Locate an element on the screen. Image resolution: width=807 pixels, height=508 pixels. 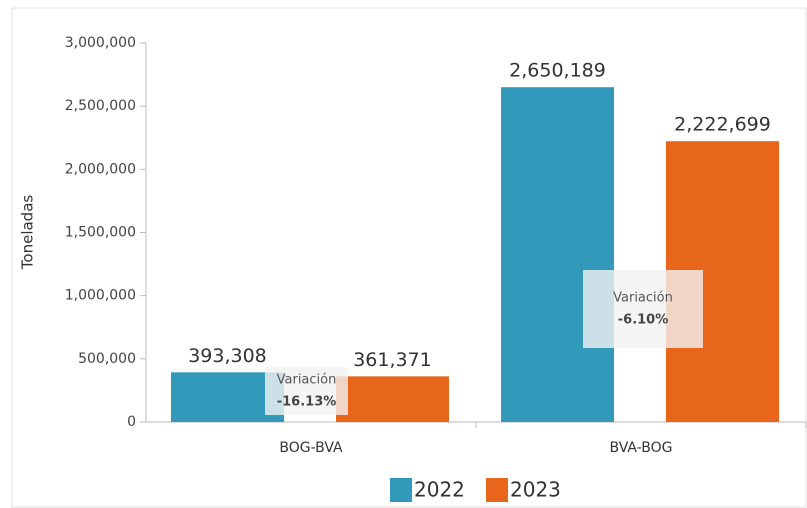
value-label: 2,222,699 is located at coordinates (722, 125).